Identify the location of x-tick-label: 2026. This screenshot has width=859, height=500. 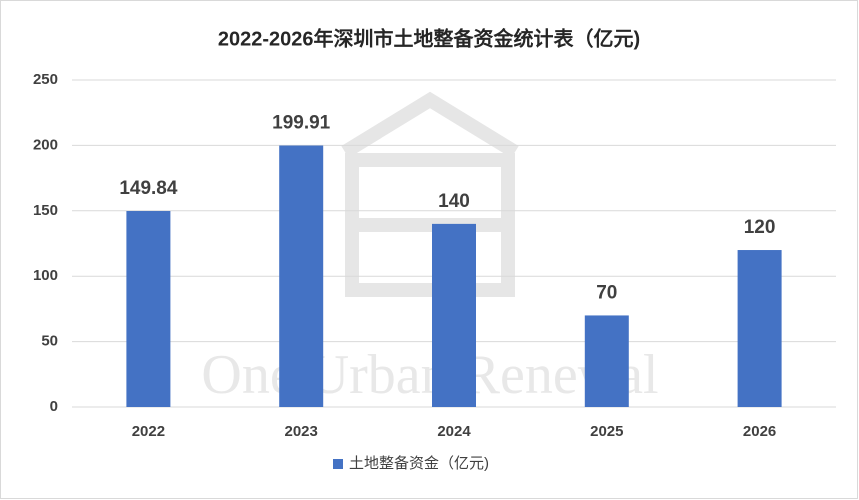
(759, 431).